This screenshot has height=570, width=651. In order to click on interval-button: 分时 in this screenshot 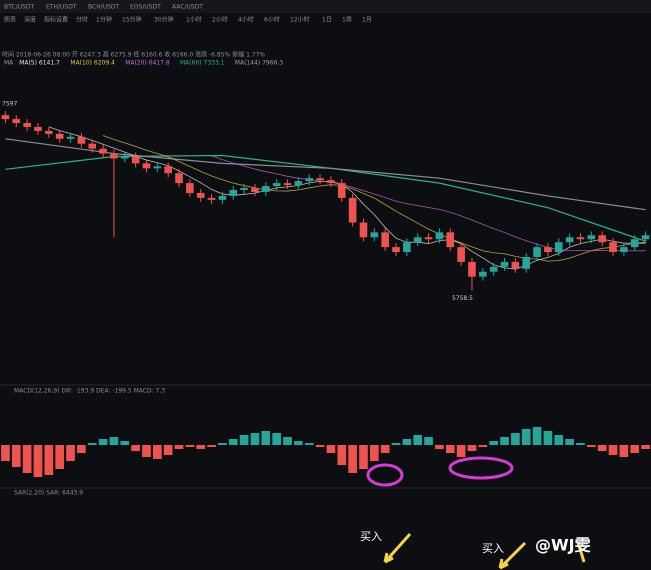, I will do `click(82, 20)`.